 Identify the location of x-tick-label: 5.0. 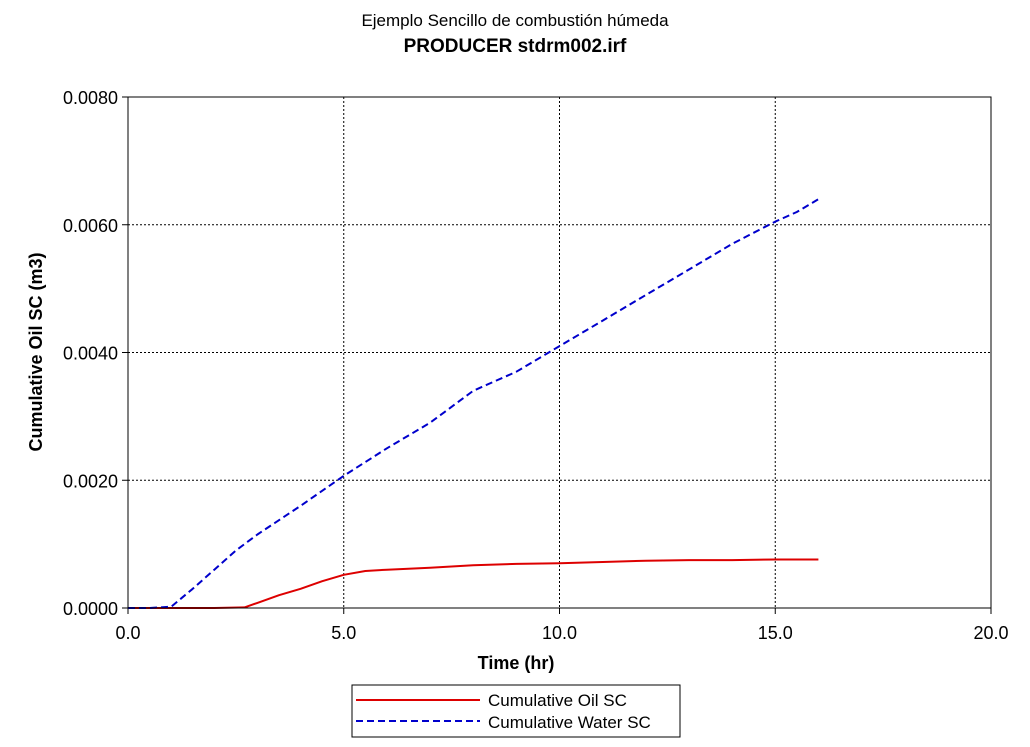
(343, 633).